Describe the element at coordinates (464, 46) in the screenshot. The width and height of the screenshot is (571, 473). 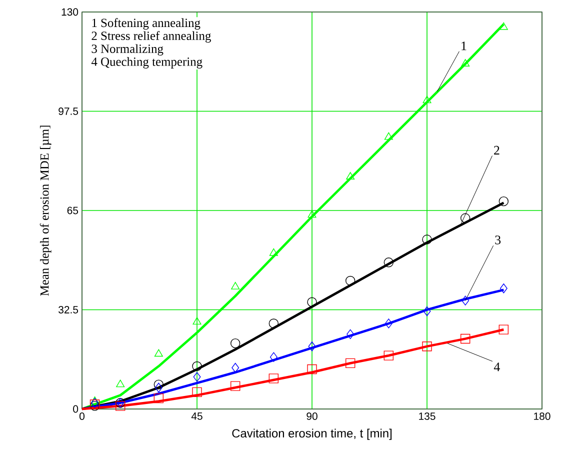
I see `annotation: 1` at that location.